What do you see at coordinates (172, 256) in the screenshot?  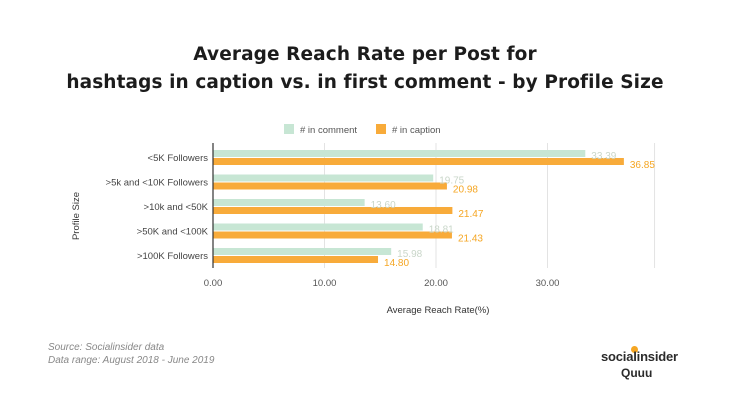 I see `y-category-label: >100K Followers` at bounding box center [172, 256].